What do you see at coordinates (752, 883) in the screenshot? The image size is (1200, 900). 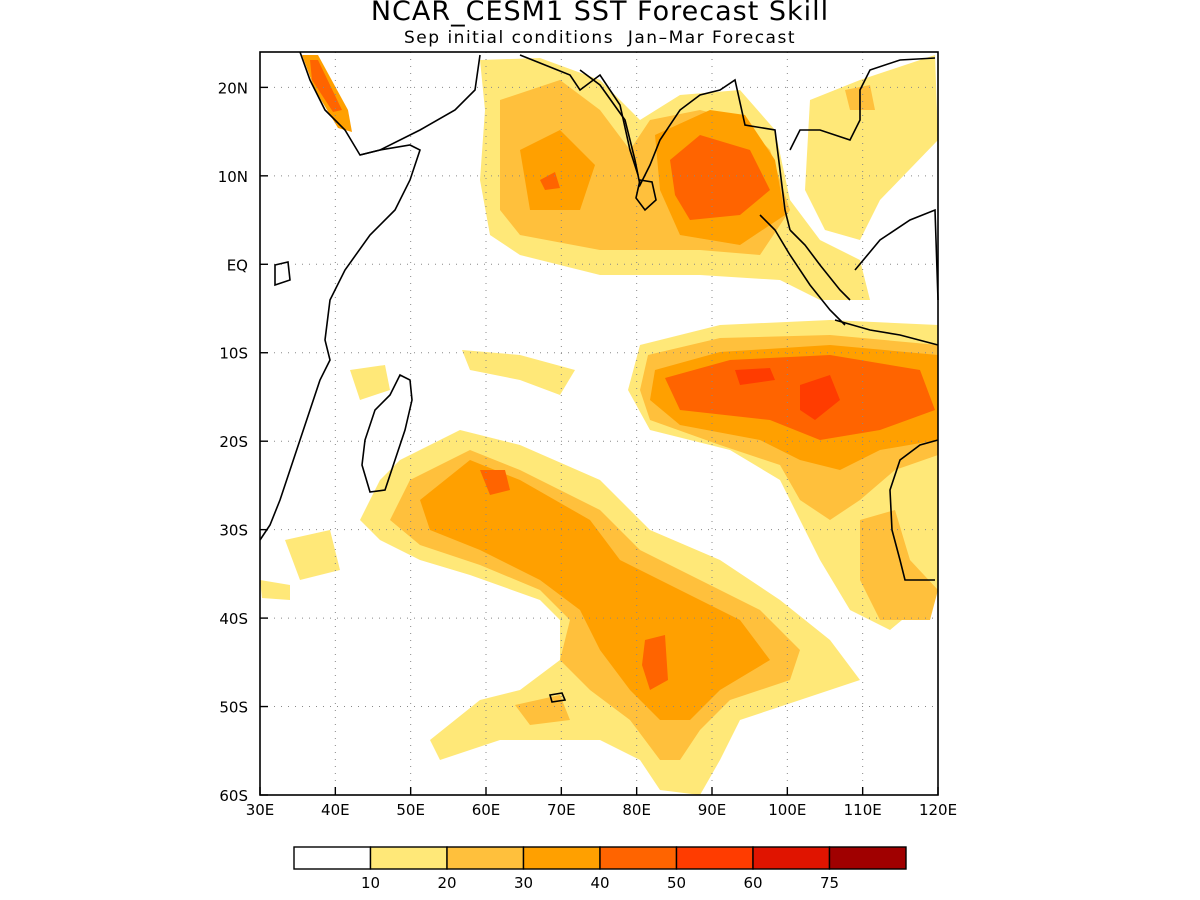 I see `colorbar-label: 60` at bounding box center [752, 883].